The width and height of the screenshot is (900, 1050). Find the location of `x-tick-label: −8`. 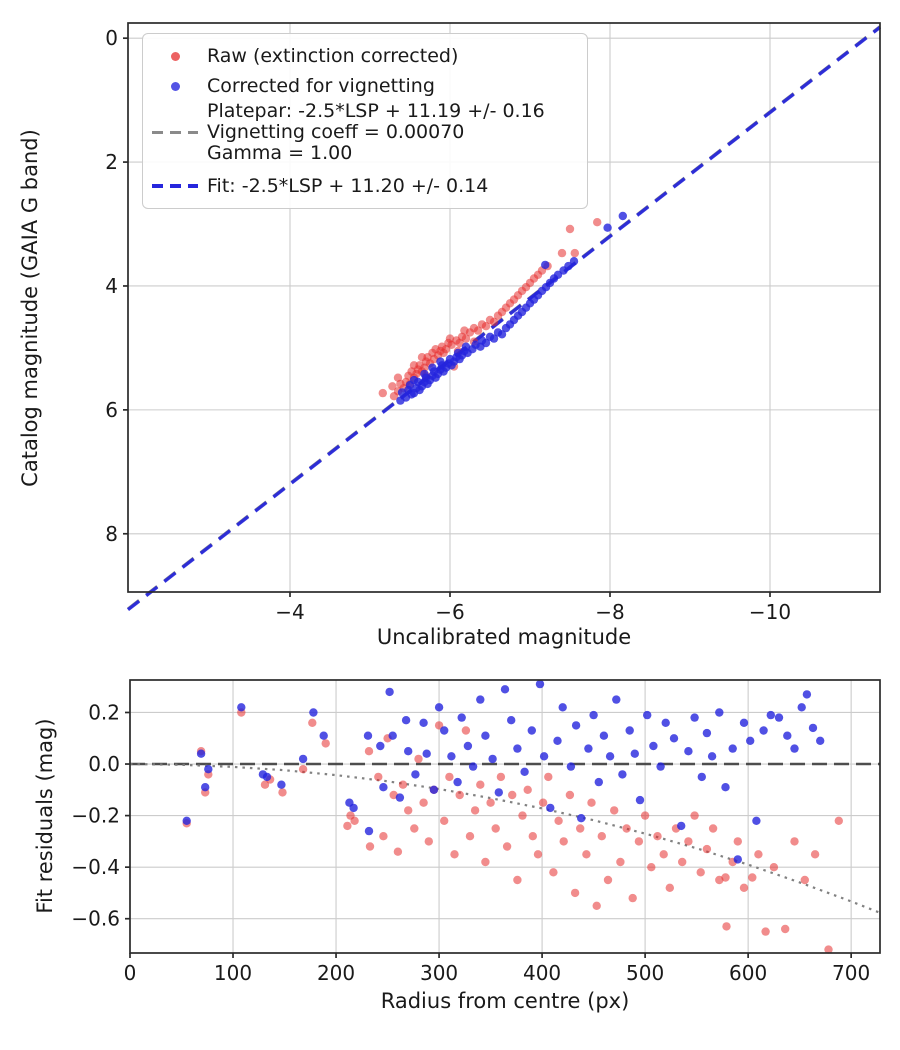

x-tick-label: −8 is located at coordinates (609, 612).